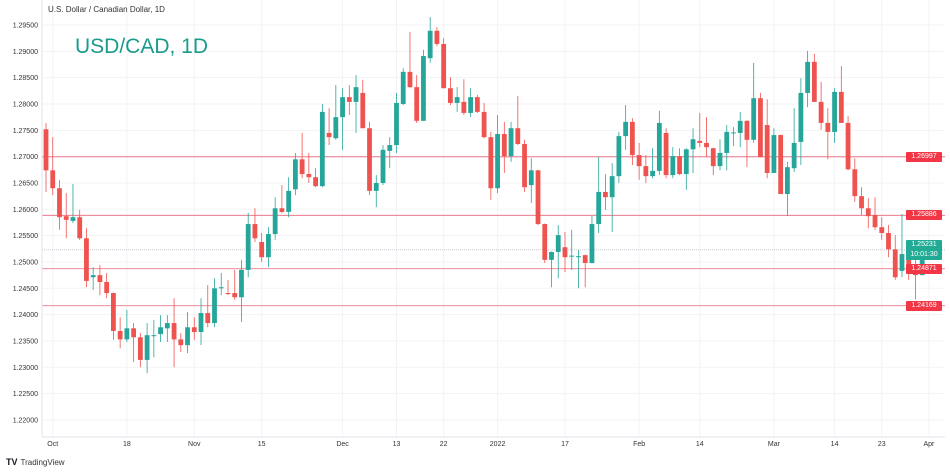  I want to click on price-tick-label: 1.27000, so click(25, 157).